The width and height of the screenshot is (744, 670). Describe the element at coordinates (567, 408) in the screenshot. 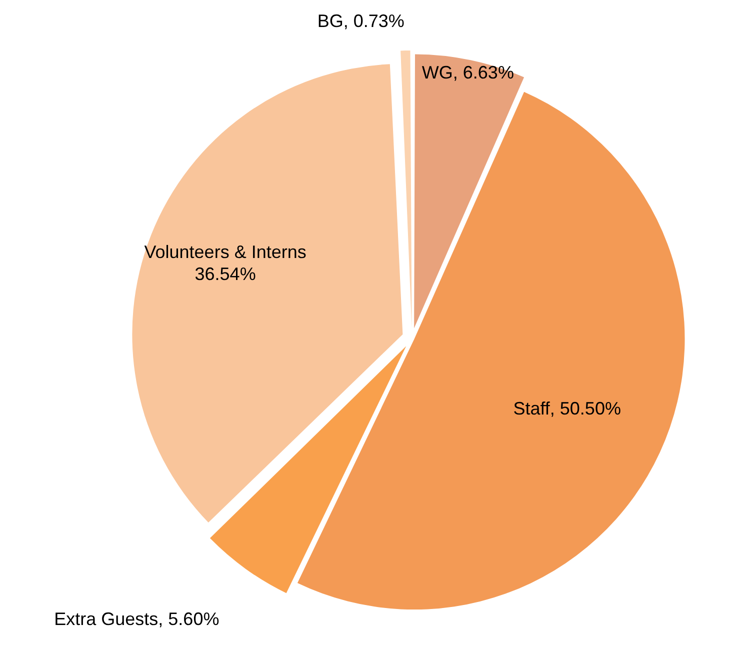

I see `slice-label: Staff, 50.50%` at that location.